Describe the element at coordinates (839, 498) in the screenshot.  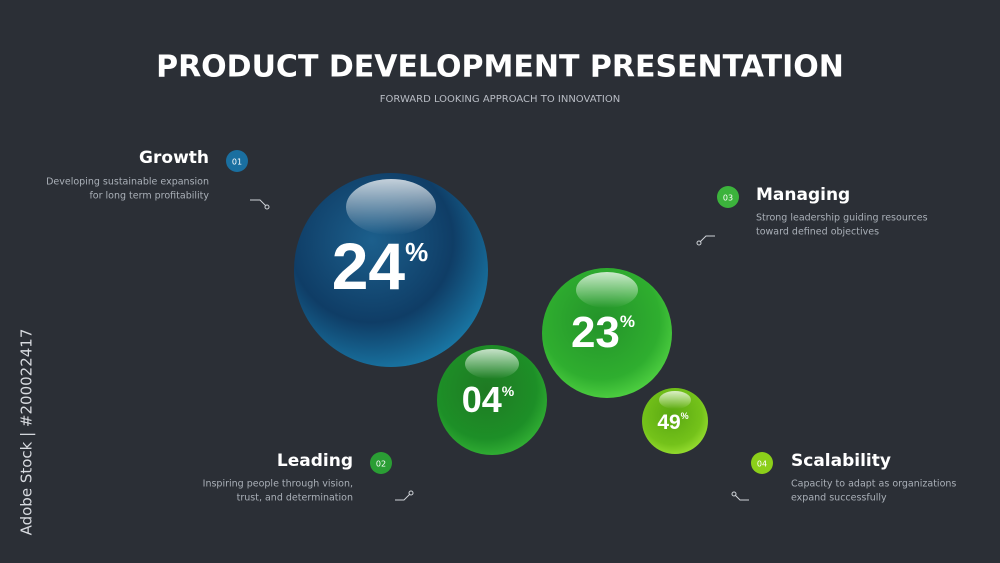
I see `item-description: expand successfully` at that location.